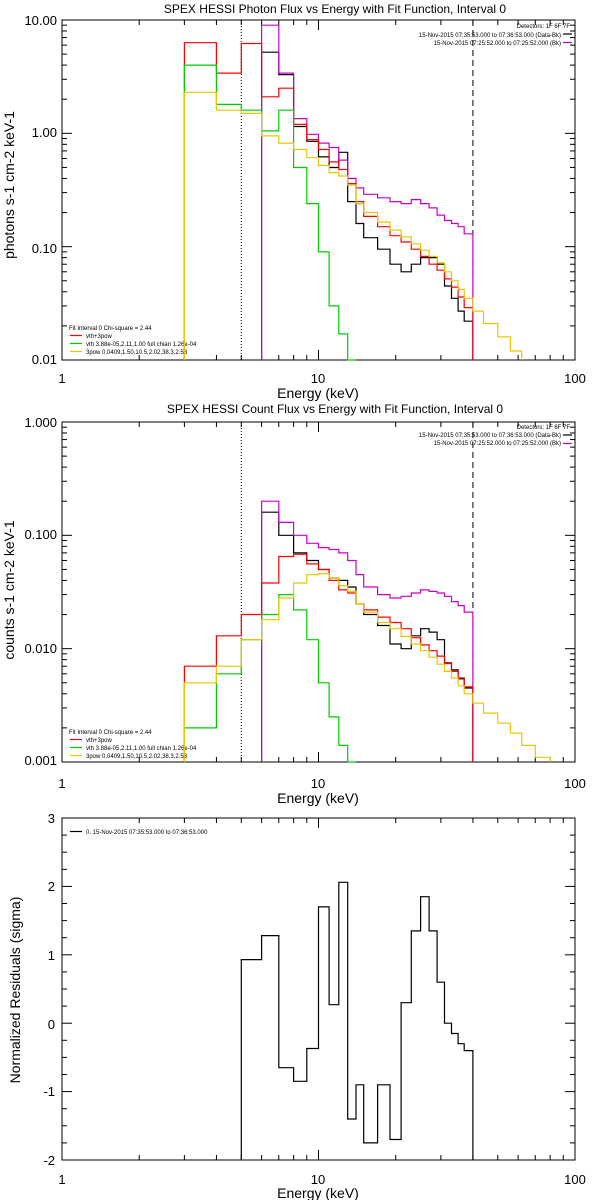 Image resolution: width=600 pixels, height=1200 pixels. Describe the element at coordinates (269, 678) in the screenshot. I see `panel-1-series-vth` at that location.